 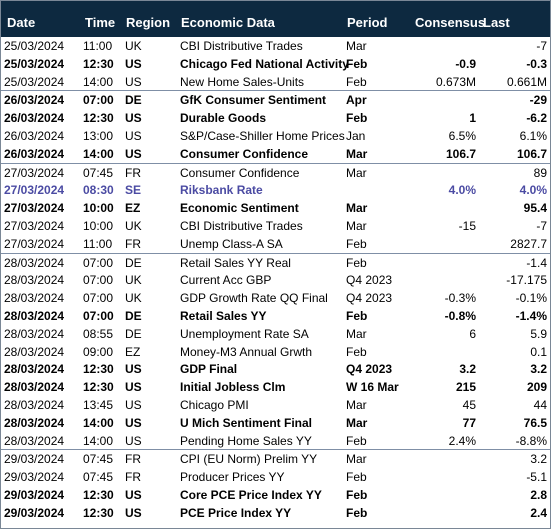 What do you see at coordinates (34, 135) in the screenshot?
I see `cell-date: 26/03/2024` at bounding box center [34, 135].